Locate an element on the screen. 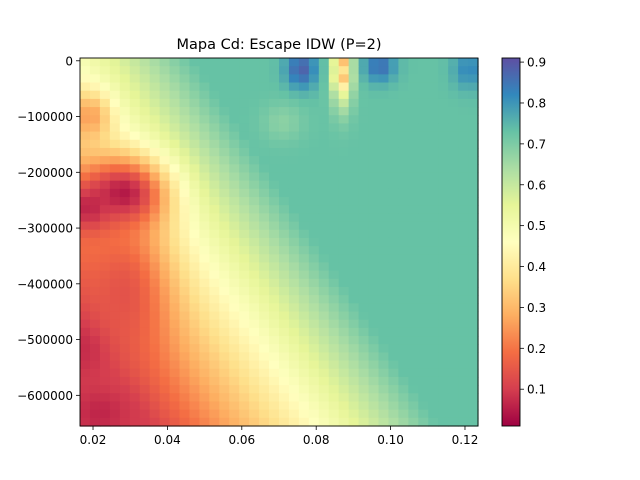  x-tick-label: 0.10 is located at coordinates (390, 440).